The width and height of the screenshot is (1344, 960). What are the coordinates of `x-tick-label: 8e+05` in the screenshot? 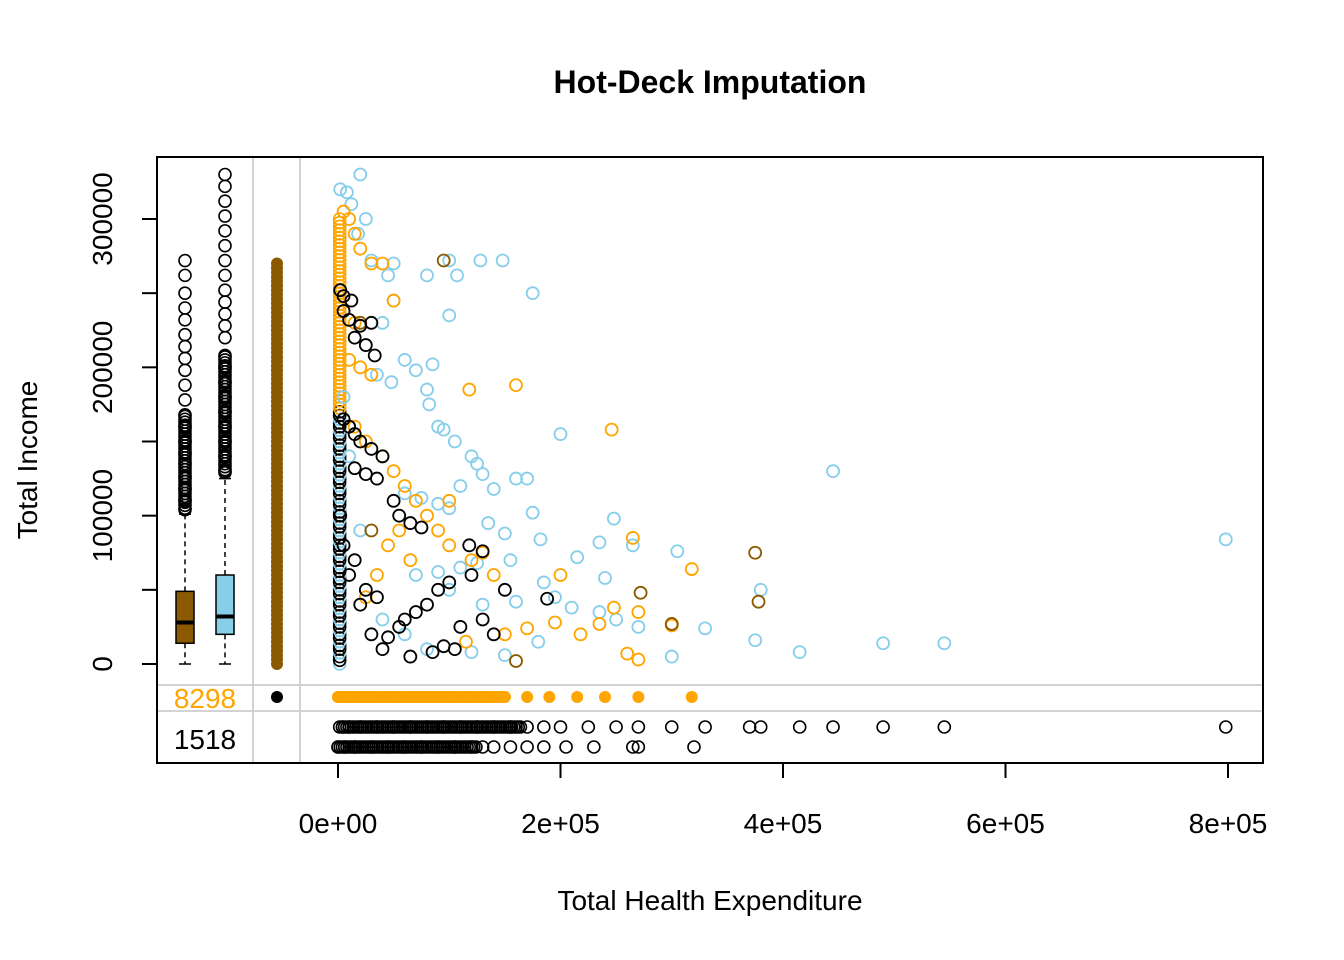 It's located at (1228, 823).